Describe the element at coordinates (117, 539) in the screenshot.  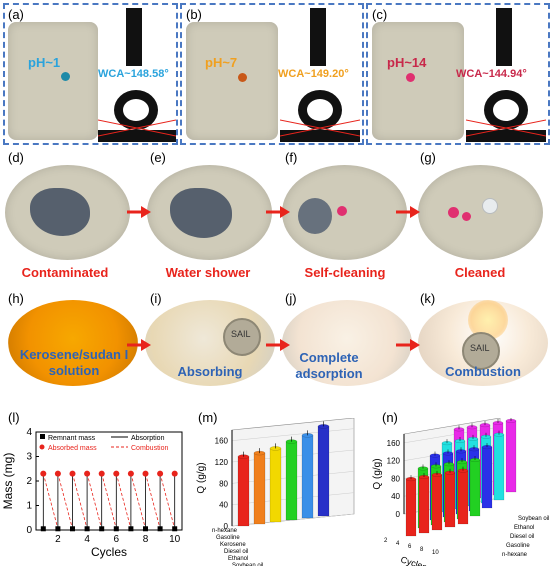
I see `x-tick-label: 6` at that location.